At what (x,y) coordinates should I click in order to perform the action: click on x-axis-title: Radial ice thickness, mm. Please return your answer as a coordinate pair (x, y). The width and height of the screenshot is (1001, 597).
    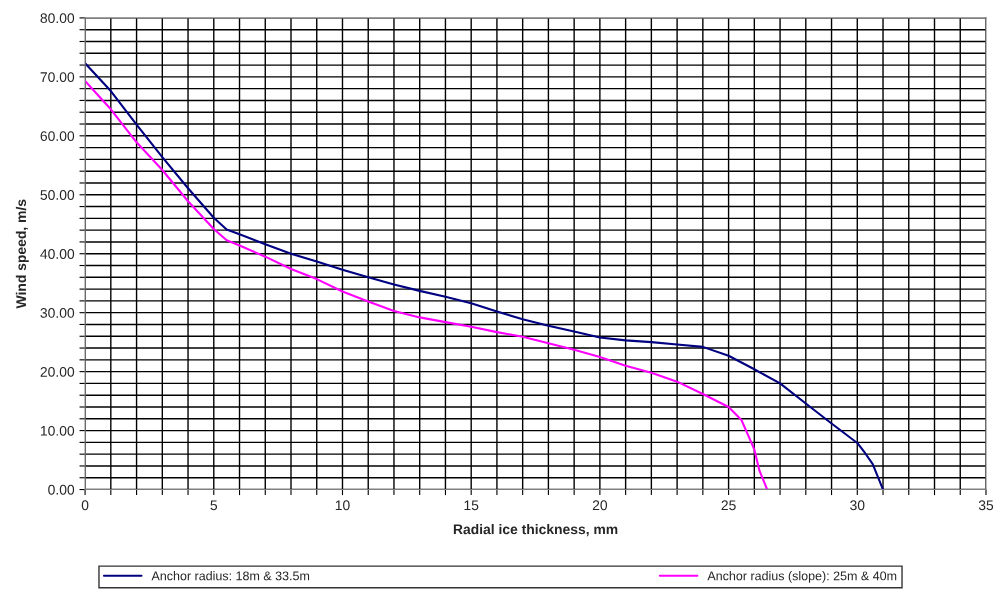
    Looking at the image, I should click on (535, 530).